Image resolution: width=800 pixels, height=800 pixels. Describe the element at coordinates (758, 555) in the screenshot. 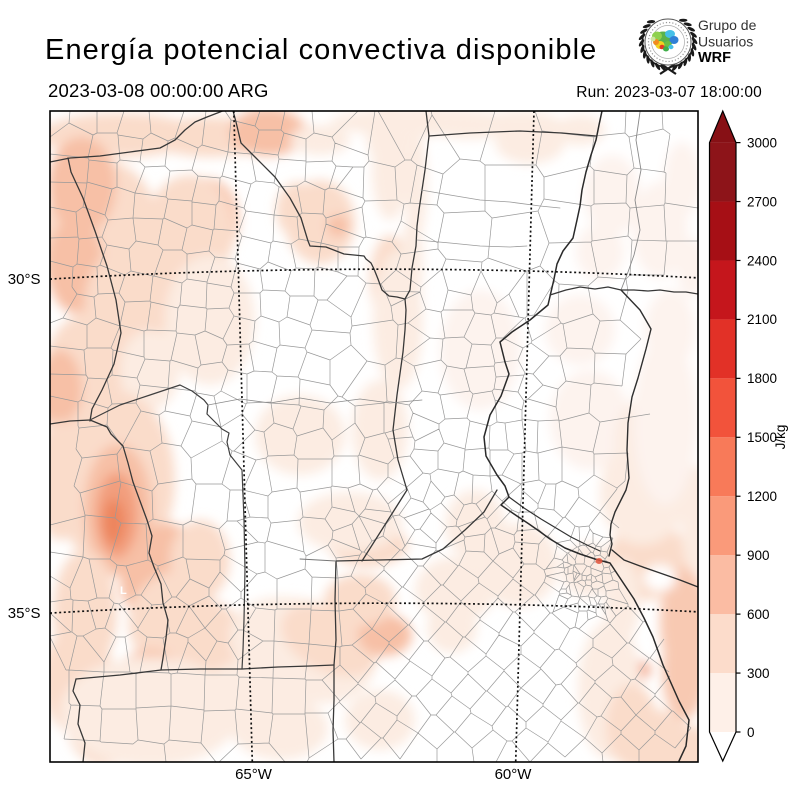

I see `svg-text: 900` at that location.